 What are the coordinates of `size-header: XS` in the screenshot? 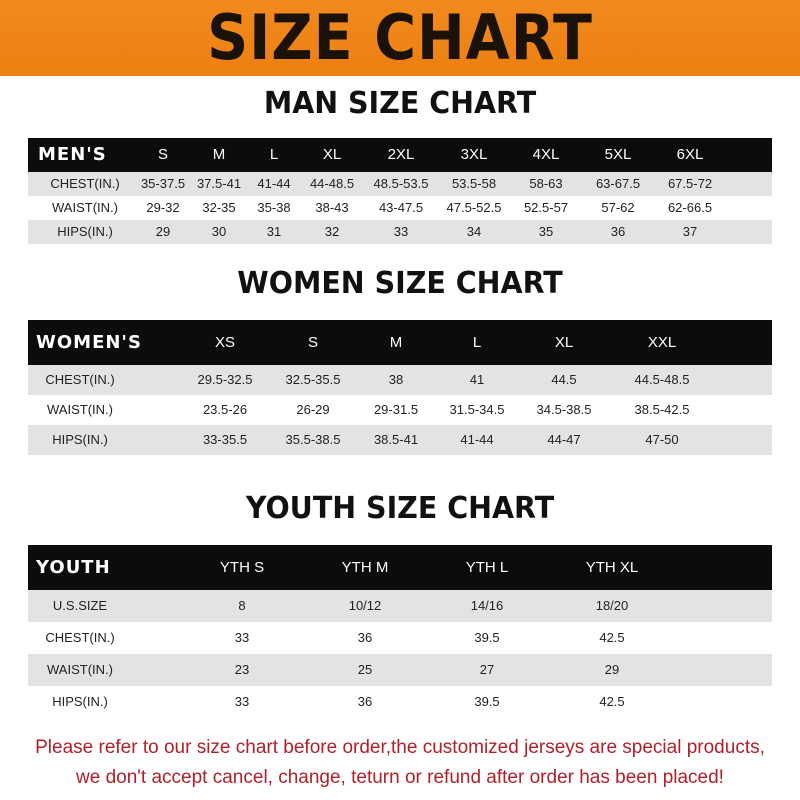 It's located at (225, 342).